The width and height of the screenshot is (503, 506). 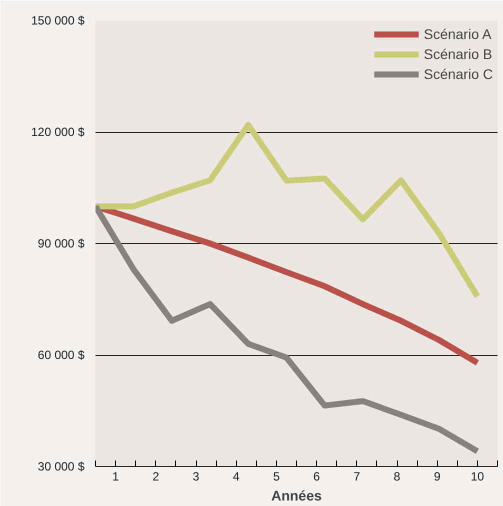 What do you see at coordinates (276, 477) in the screenshot?
I see `x-tick-label: 5` at bounding box center [276, 477].